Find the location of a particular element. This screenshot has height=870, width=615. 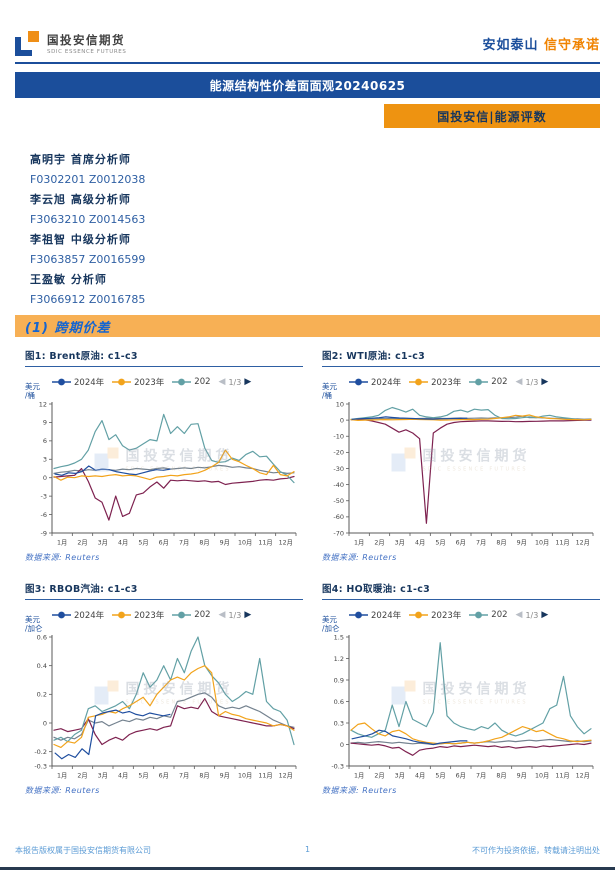

bottom-rule is located at coordinates (307, 868).